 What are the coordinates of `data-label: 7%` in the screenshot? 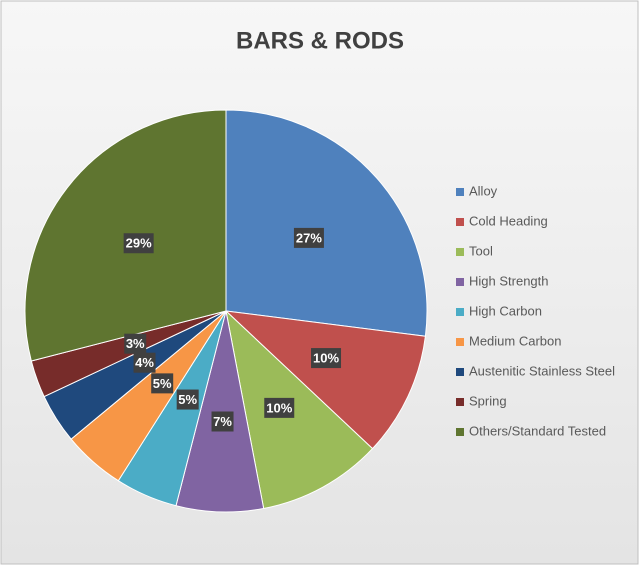 It's located at (222, 421).